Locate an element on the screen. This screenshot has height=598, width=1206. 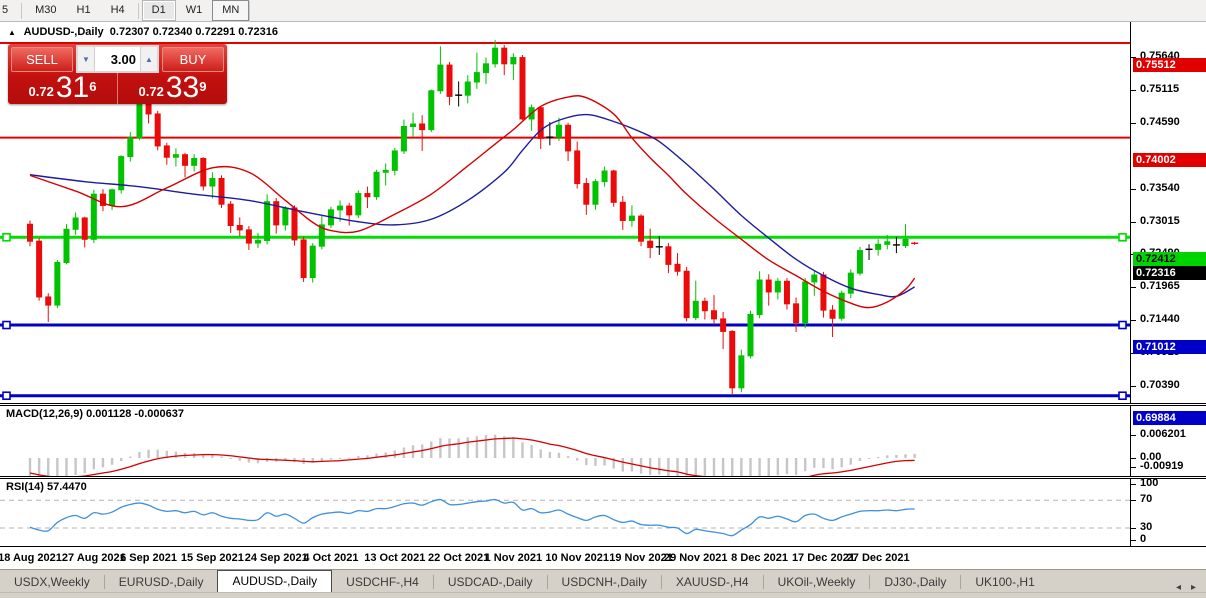
timeframe-button-5: 5 is located at coordinates (5, 10).